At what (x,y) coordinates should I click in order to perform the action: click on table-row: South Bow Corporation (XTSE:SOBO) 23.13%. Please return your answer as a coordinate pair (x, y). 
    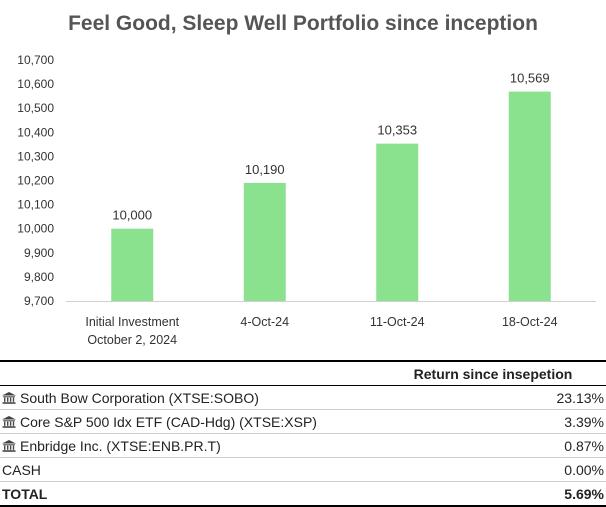
    Looking at the image, I should click on (303, 397).